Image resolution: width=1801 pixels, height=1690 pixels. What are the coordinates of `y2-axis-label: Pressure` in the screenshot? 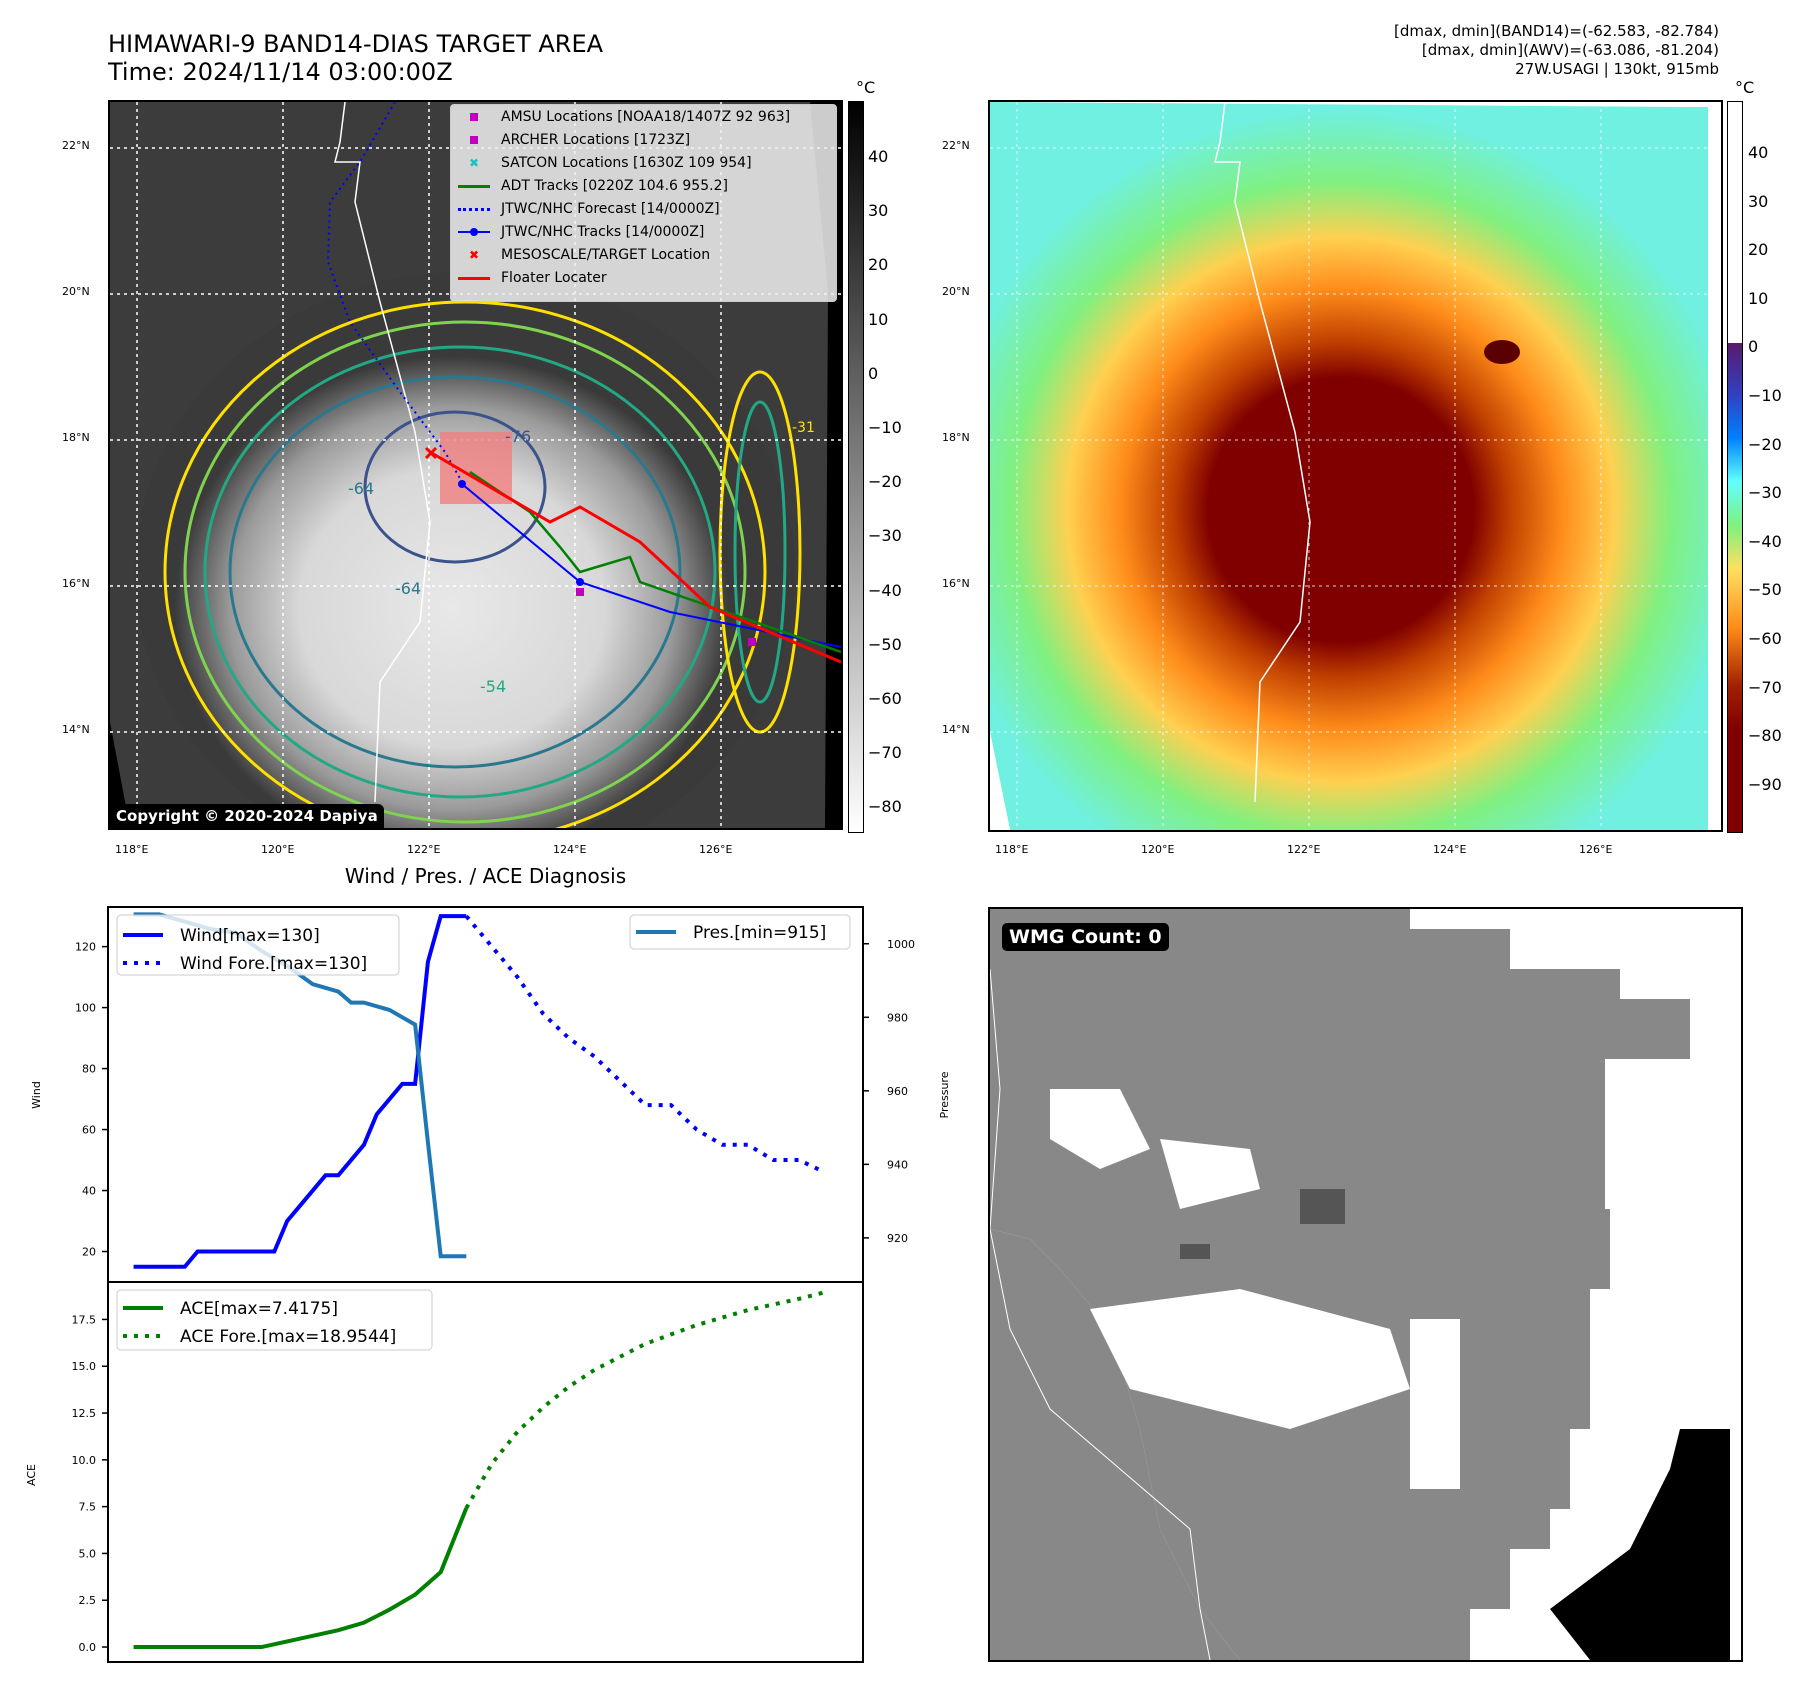 It's located at (944, 1094).